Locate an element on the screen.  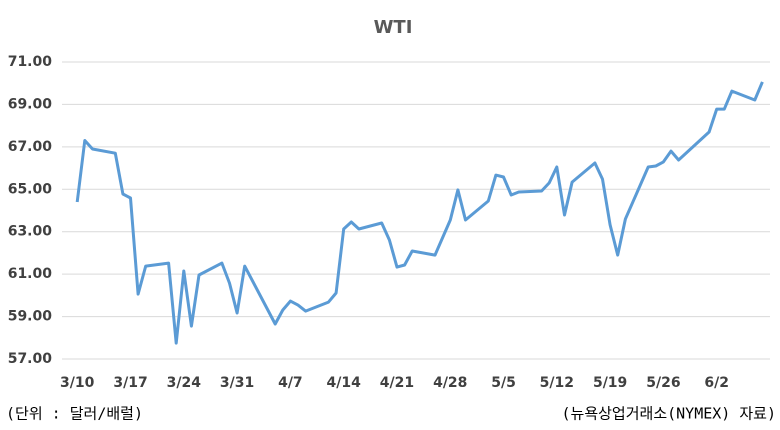
x-tick-label: 6/2 is located at coordinates (716, 383).